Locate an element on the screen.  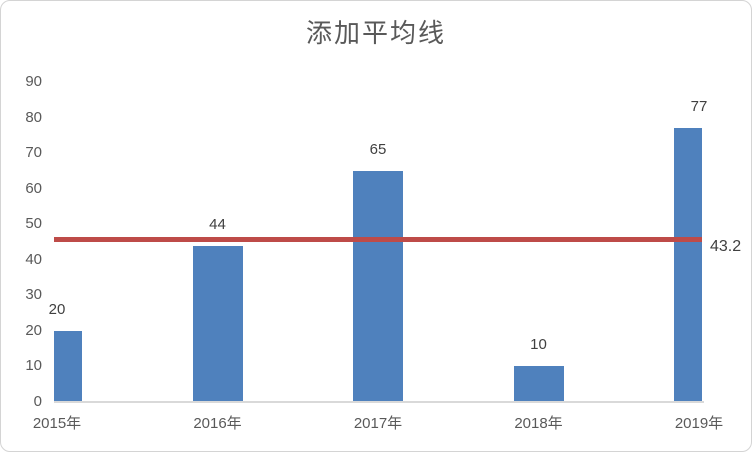
bar-value-label: 65 is located at coordinates (378, 149).